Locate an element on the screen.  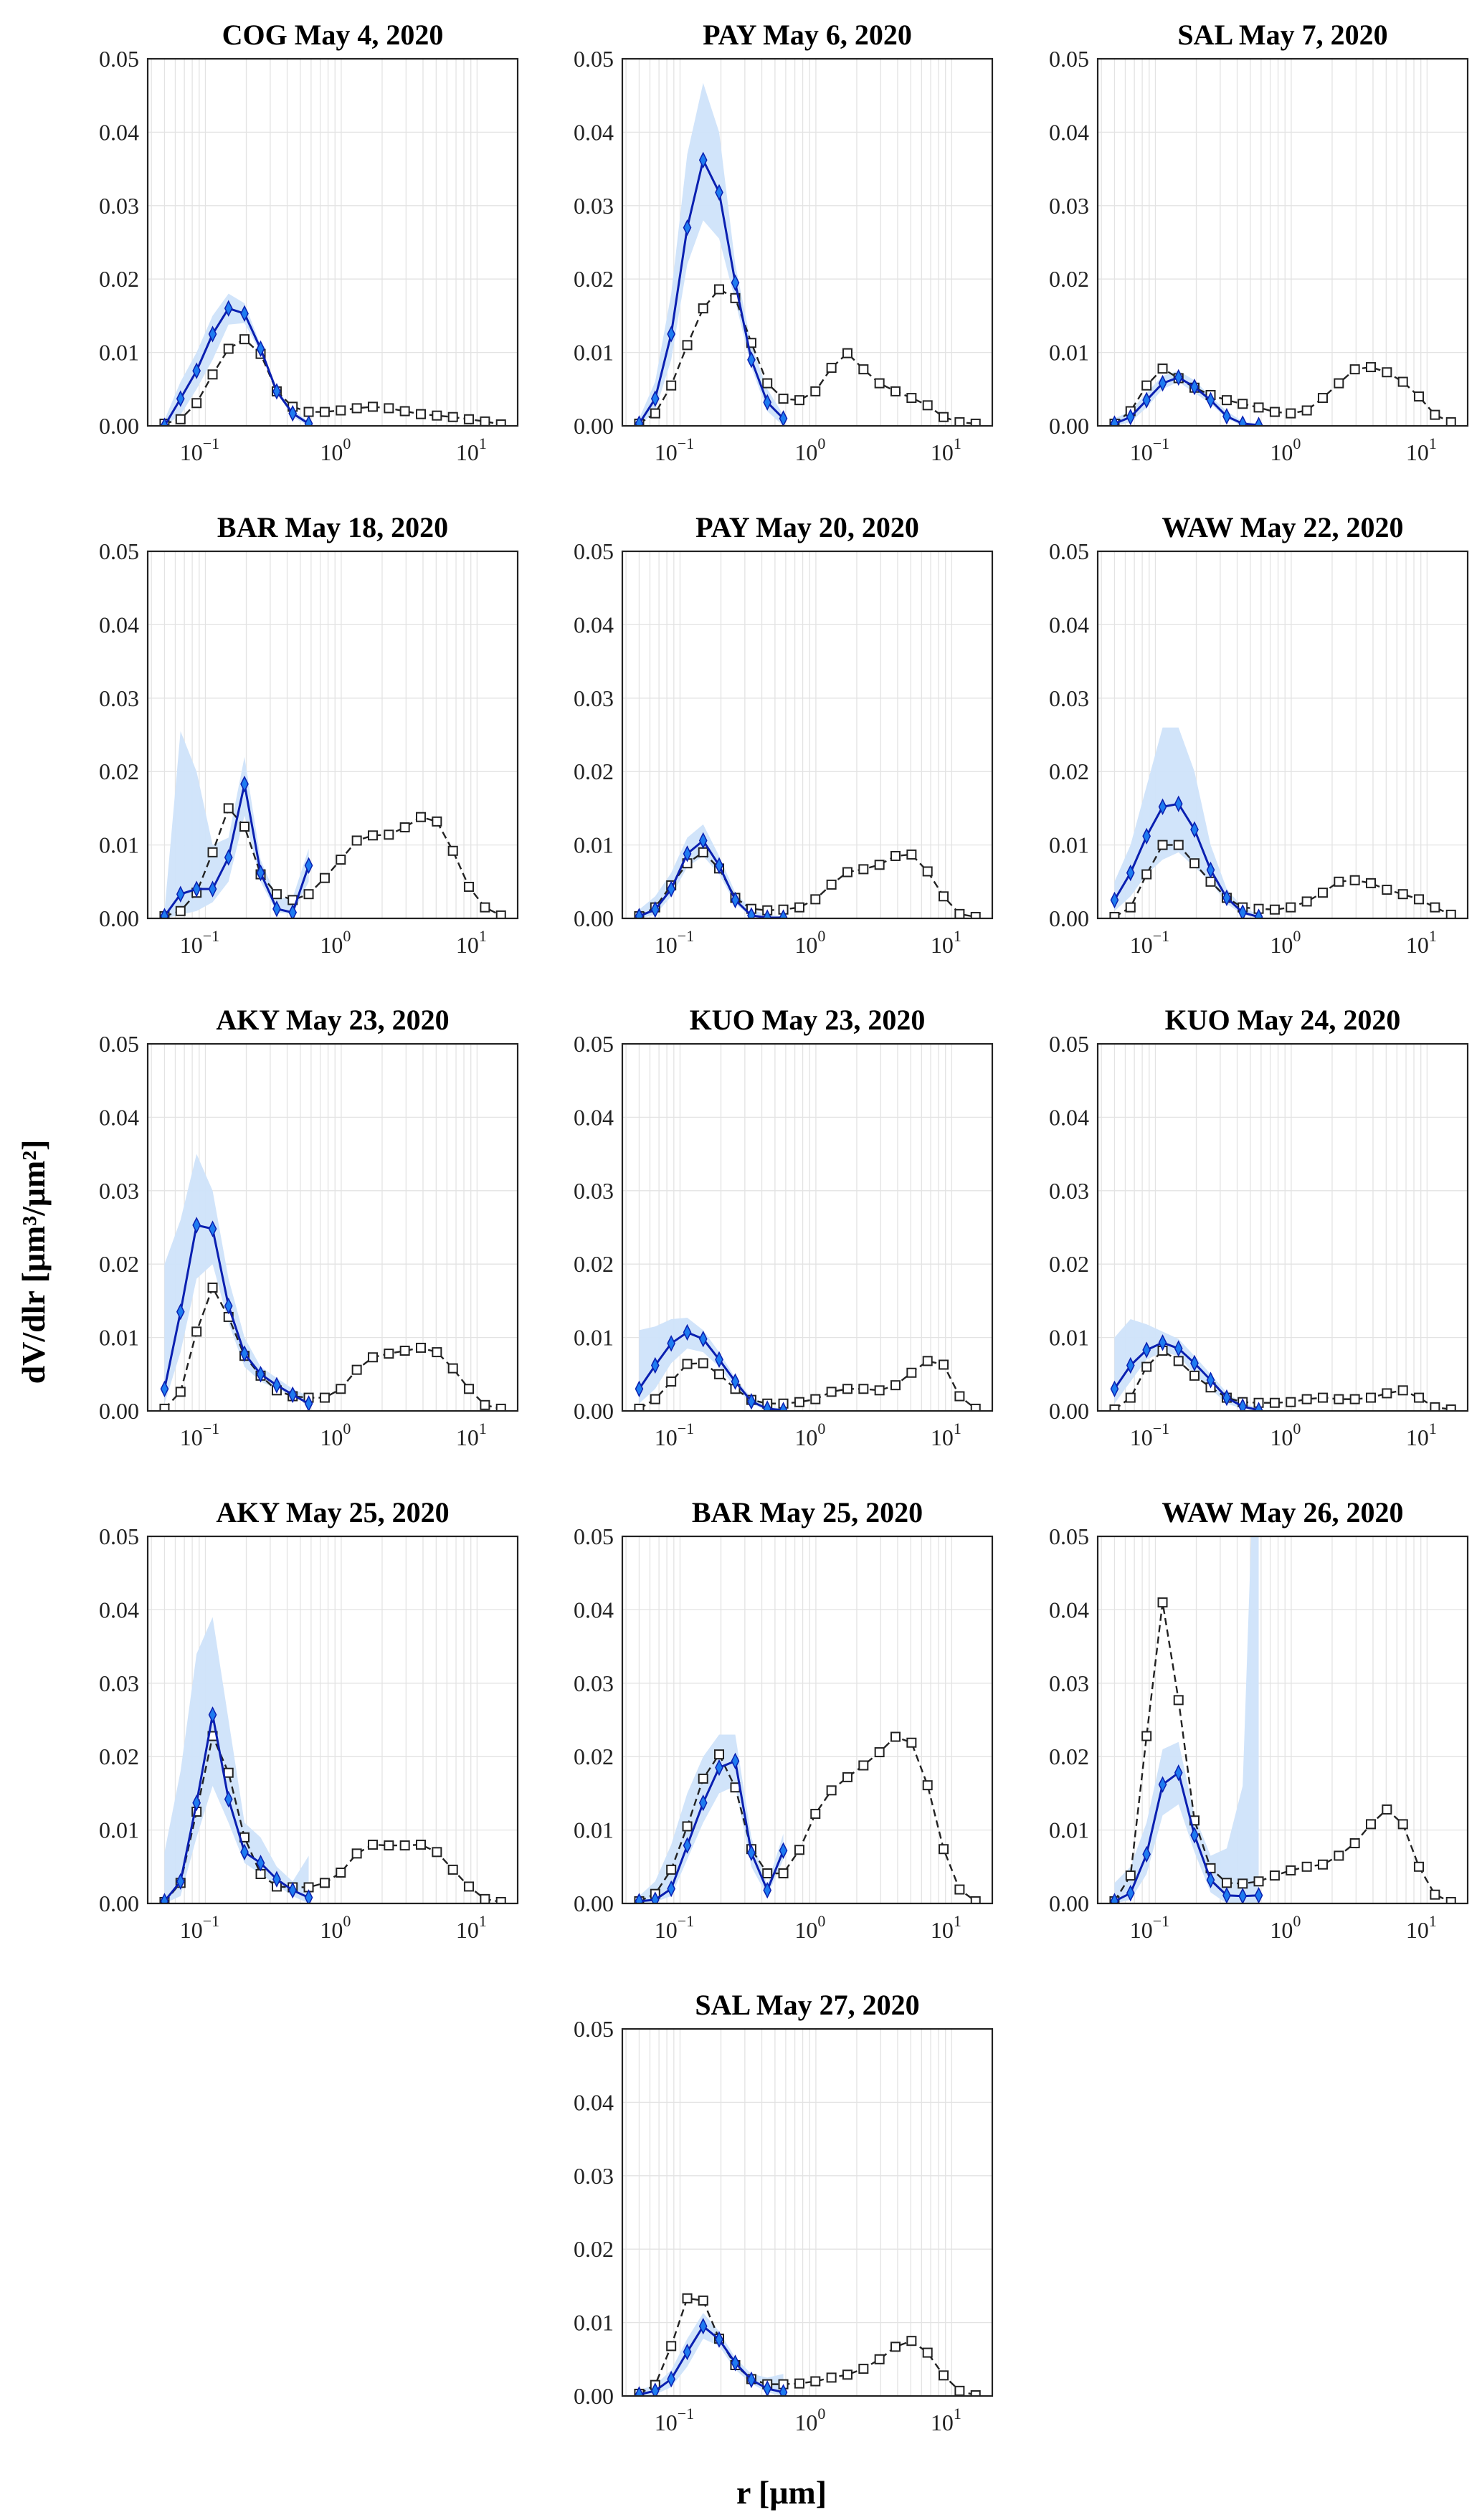
black-dashed-line is located at coordinates (1282, 1380).